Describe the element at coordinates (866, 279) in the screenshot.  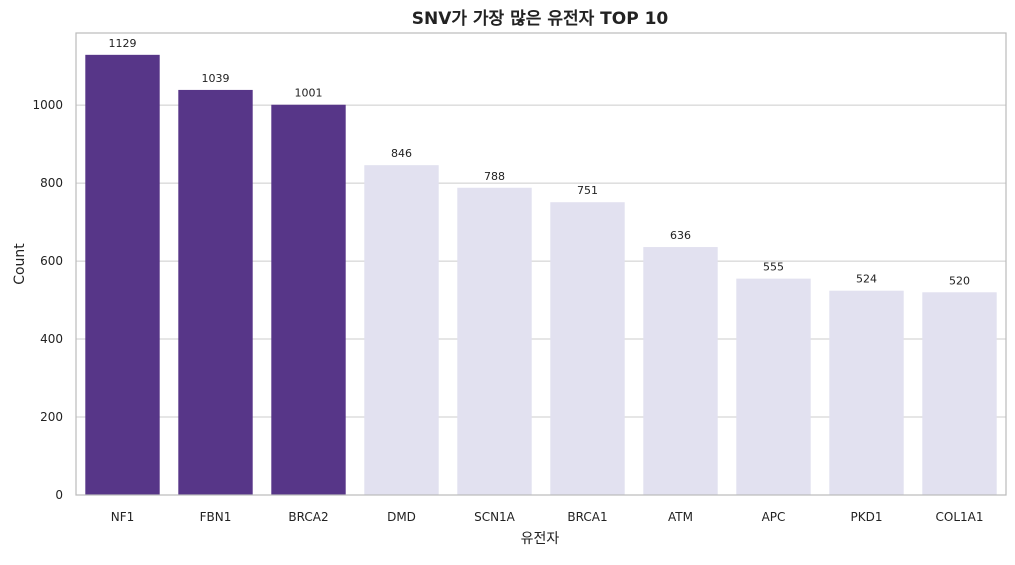
I see `data-label-pkd1: 524` at that location.